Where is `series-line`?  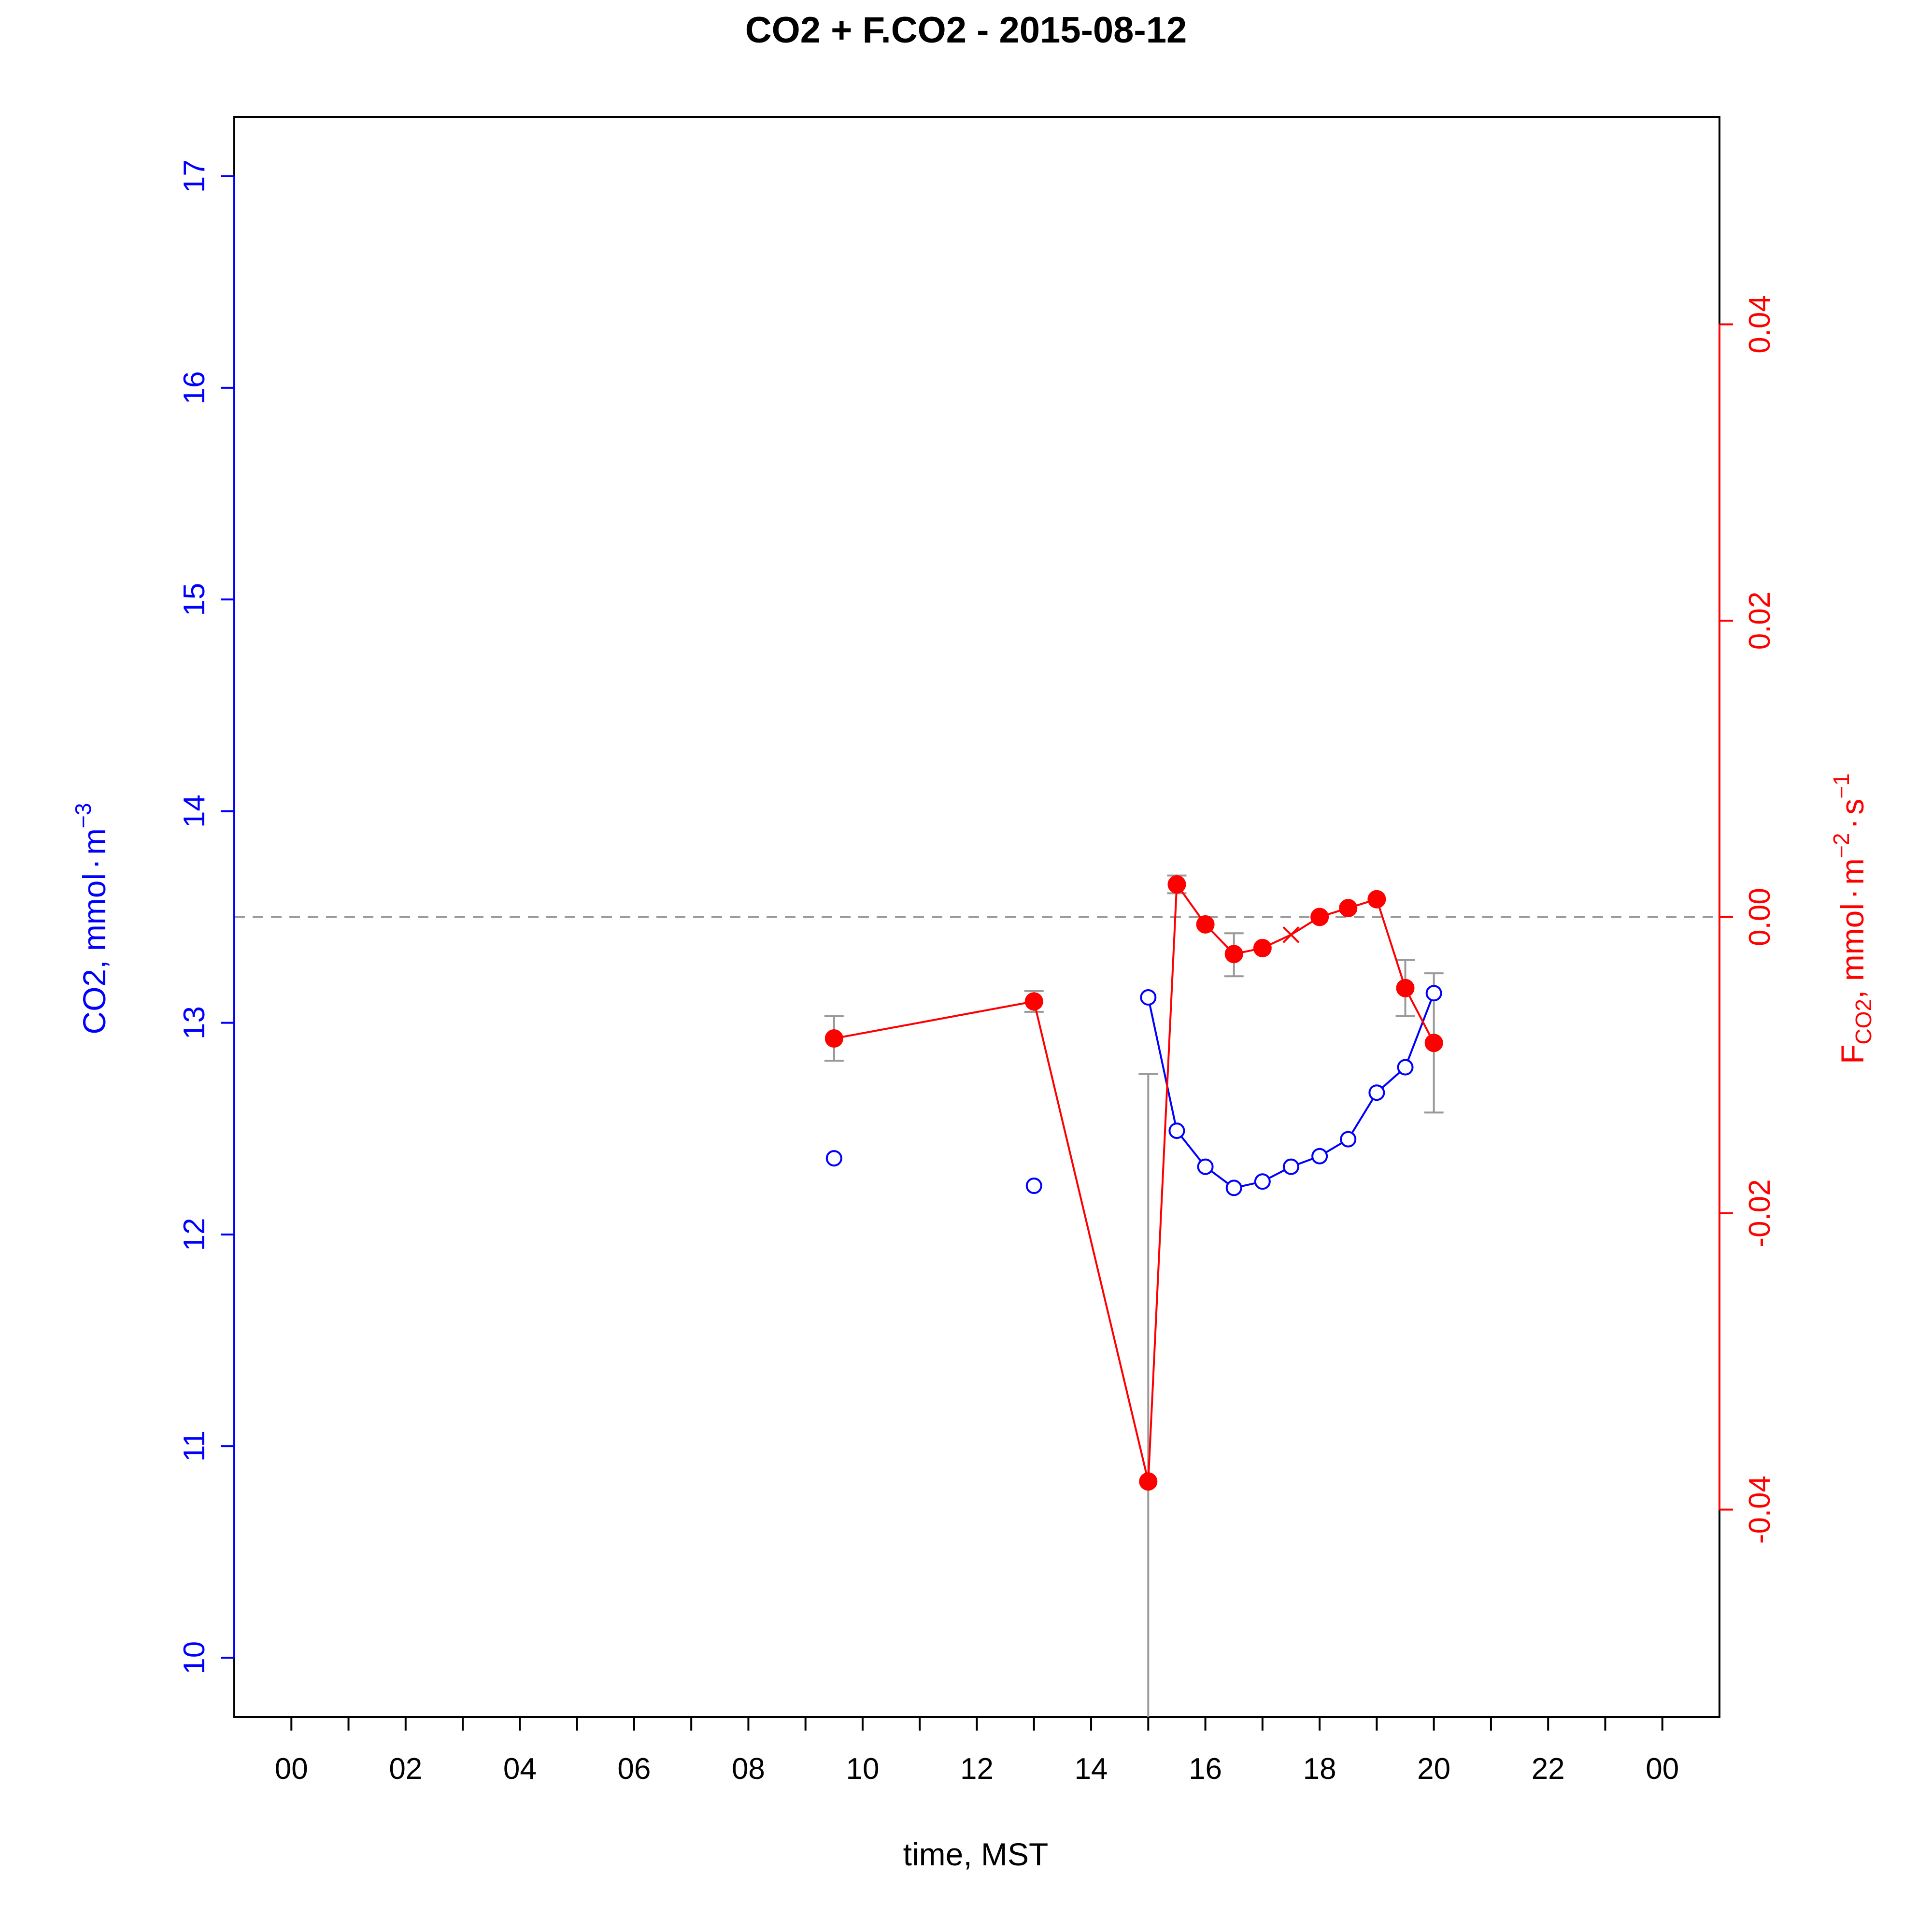
series-line is located at coordinates (1134, 1181).